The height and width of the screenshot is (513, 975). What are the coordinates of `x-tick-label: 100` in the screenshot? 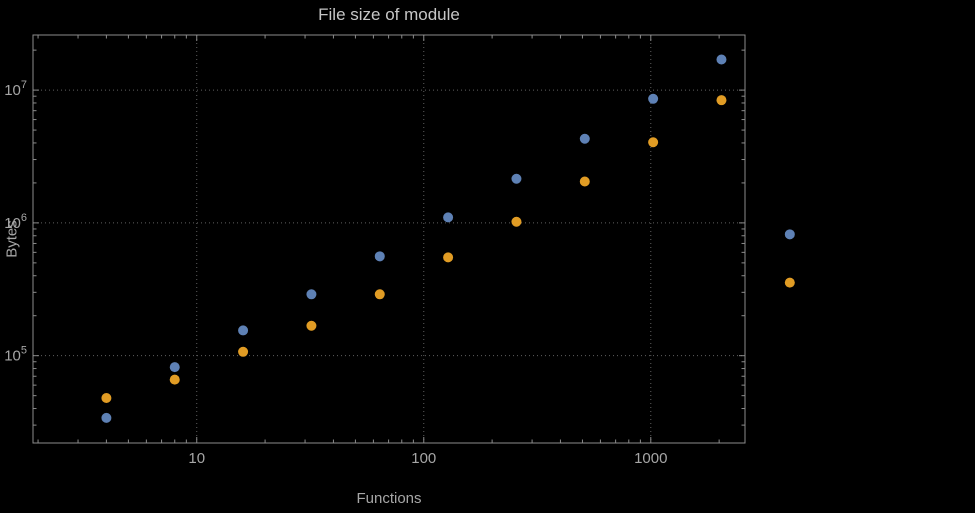 It's located at (423, 458).